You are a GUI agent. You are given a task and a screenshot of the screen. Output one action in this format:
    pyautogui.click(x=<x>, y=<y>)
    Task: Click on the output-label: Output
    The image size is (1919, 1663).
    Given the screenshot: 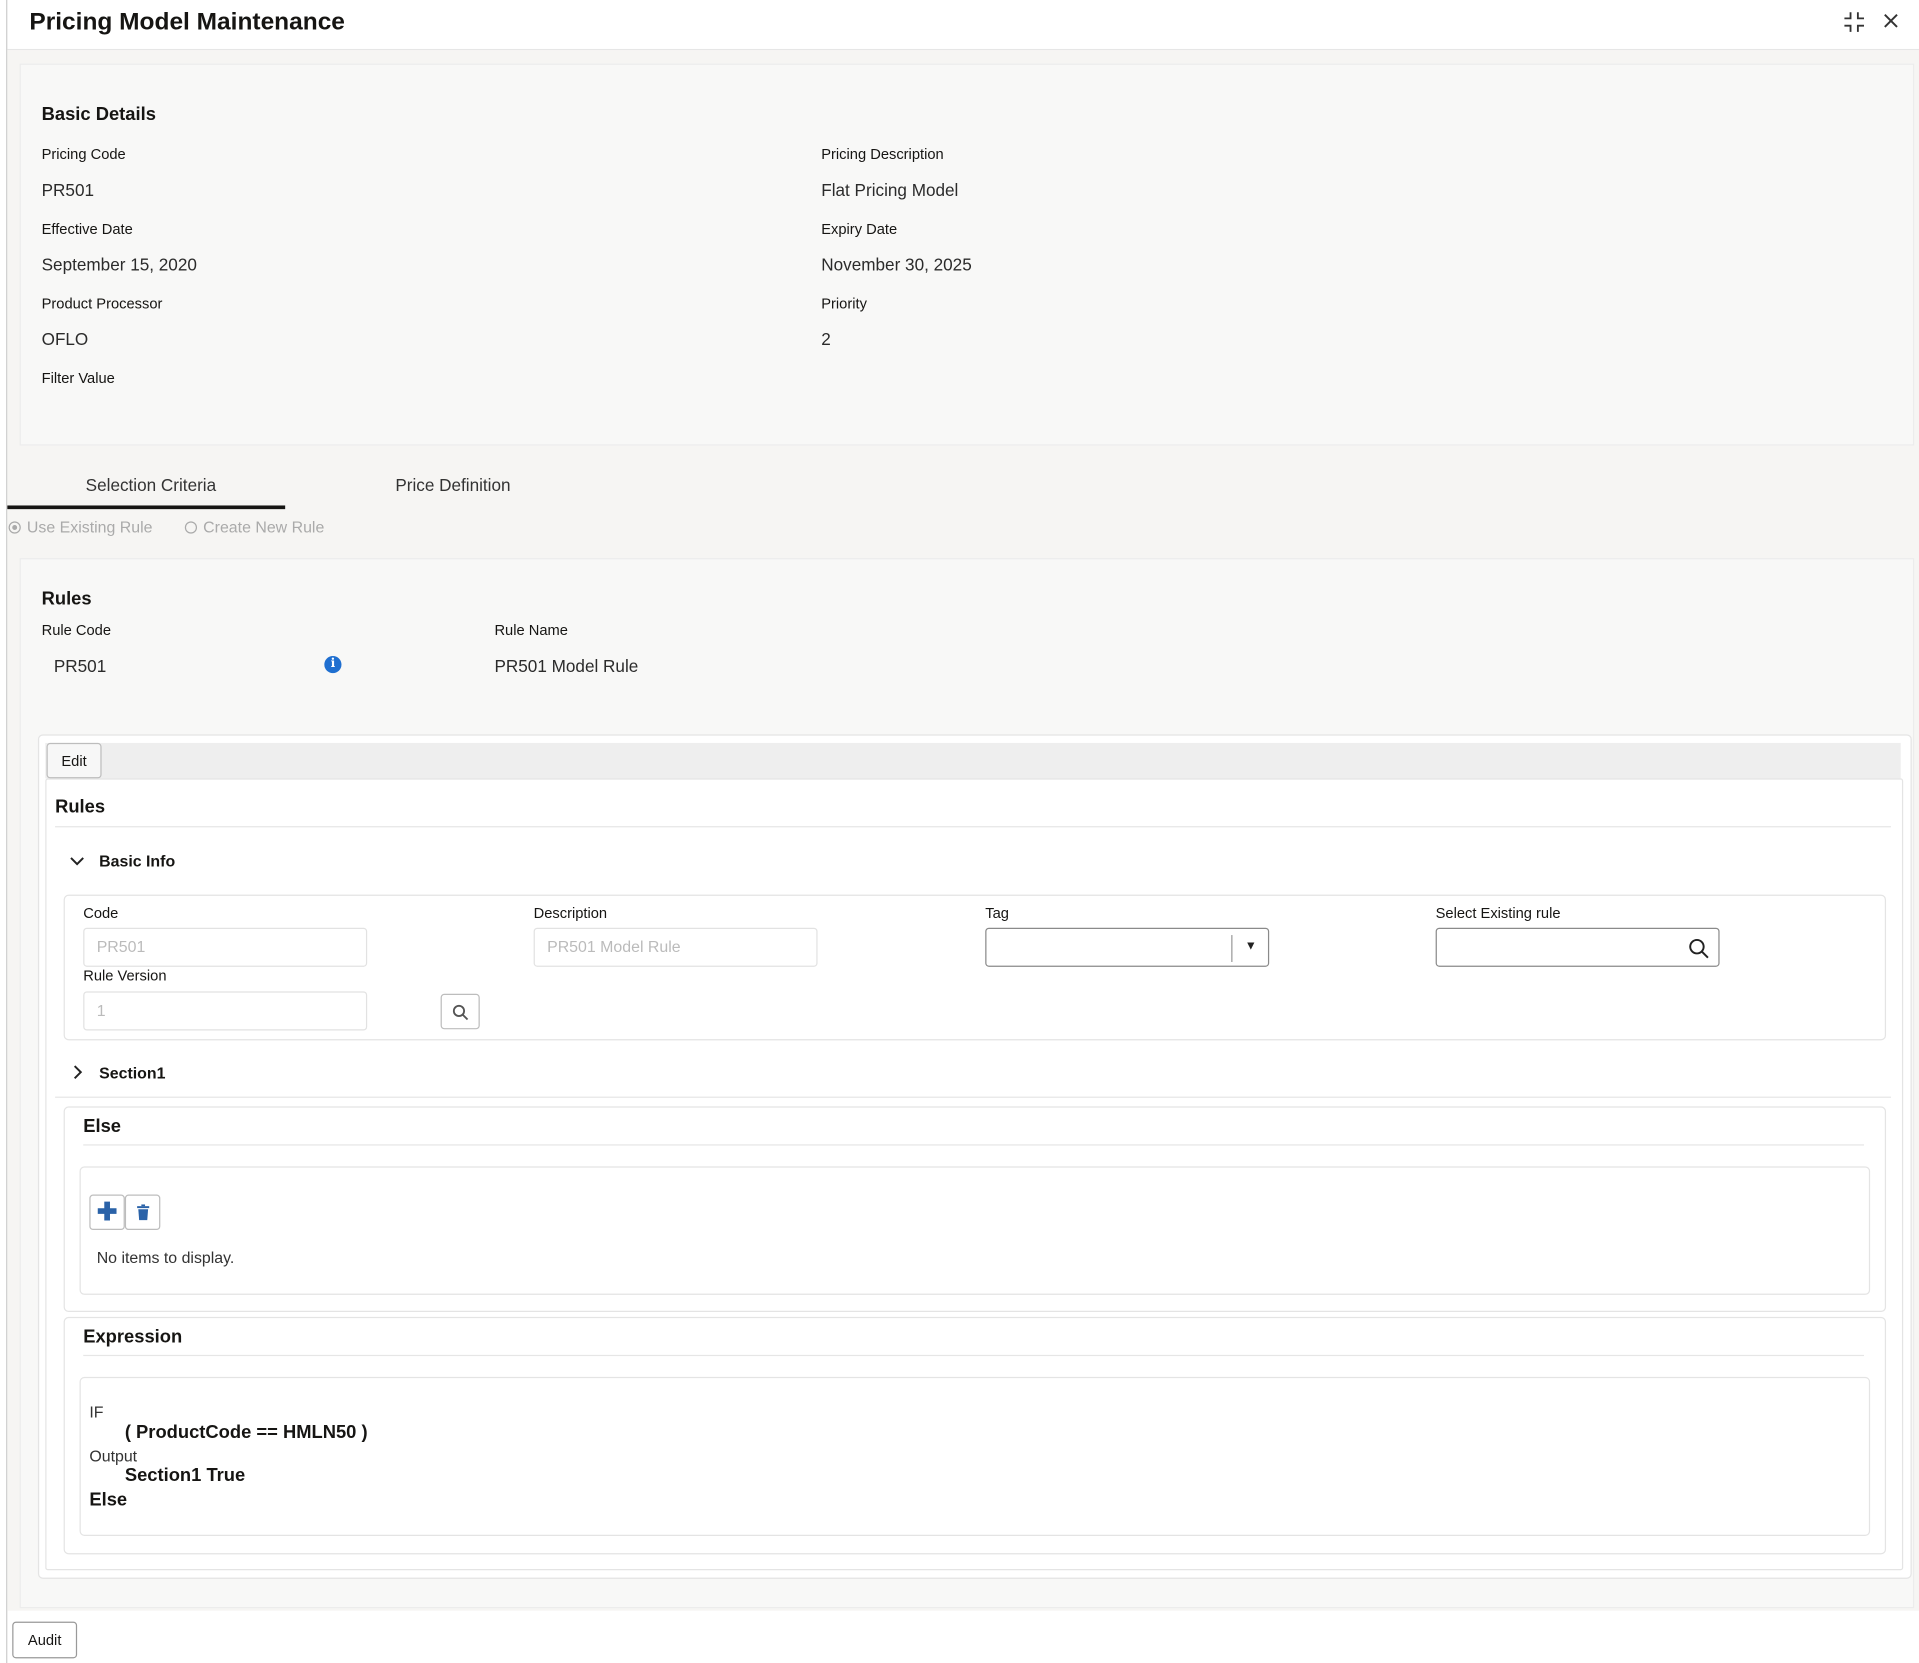 What is the action you would take?
    pyautogui.click(x=113, y=1456)
    